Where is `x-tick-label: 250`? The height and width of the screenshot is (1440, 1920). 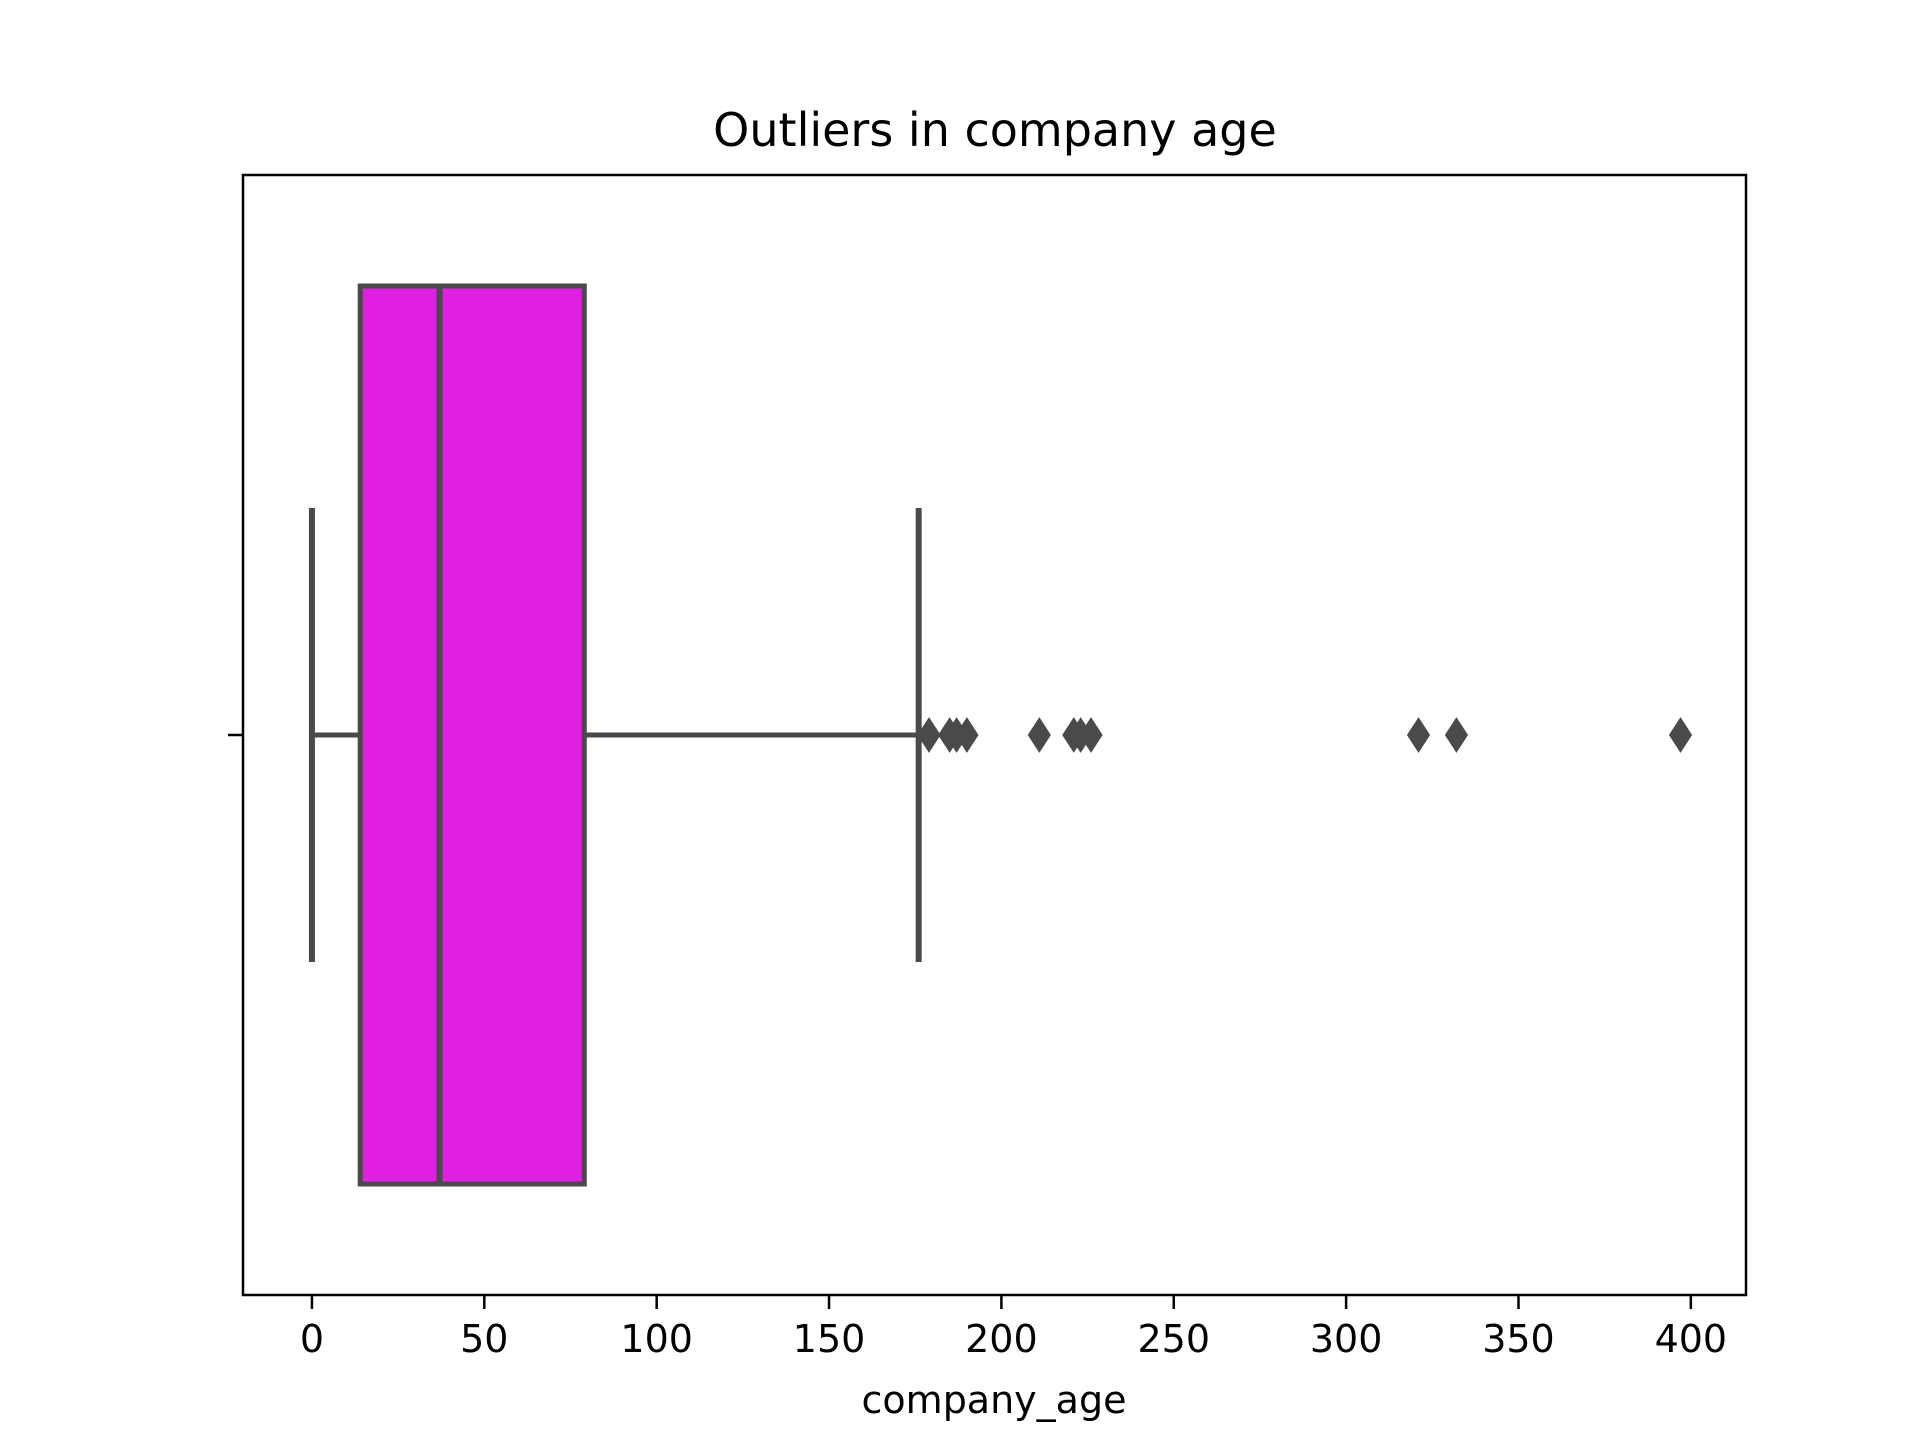
x-tick-label: 250 is located at coordinates (1173, 1339).